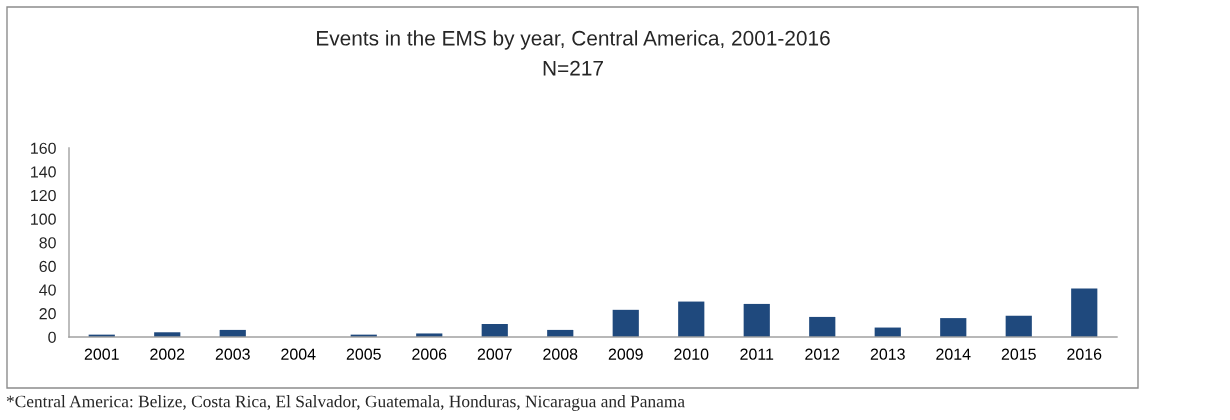 The height and width of the screenshot is (420, 1230). I want to click on y-tick-label: 140, so click(43, 172).